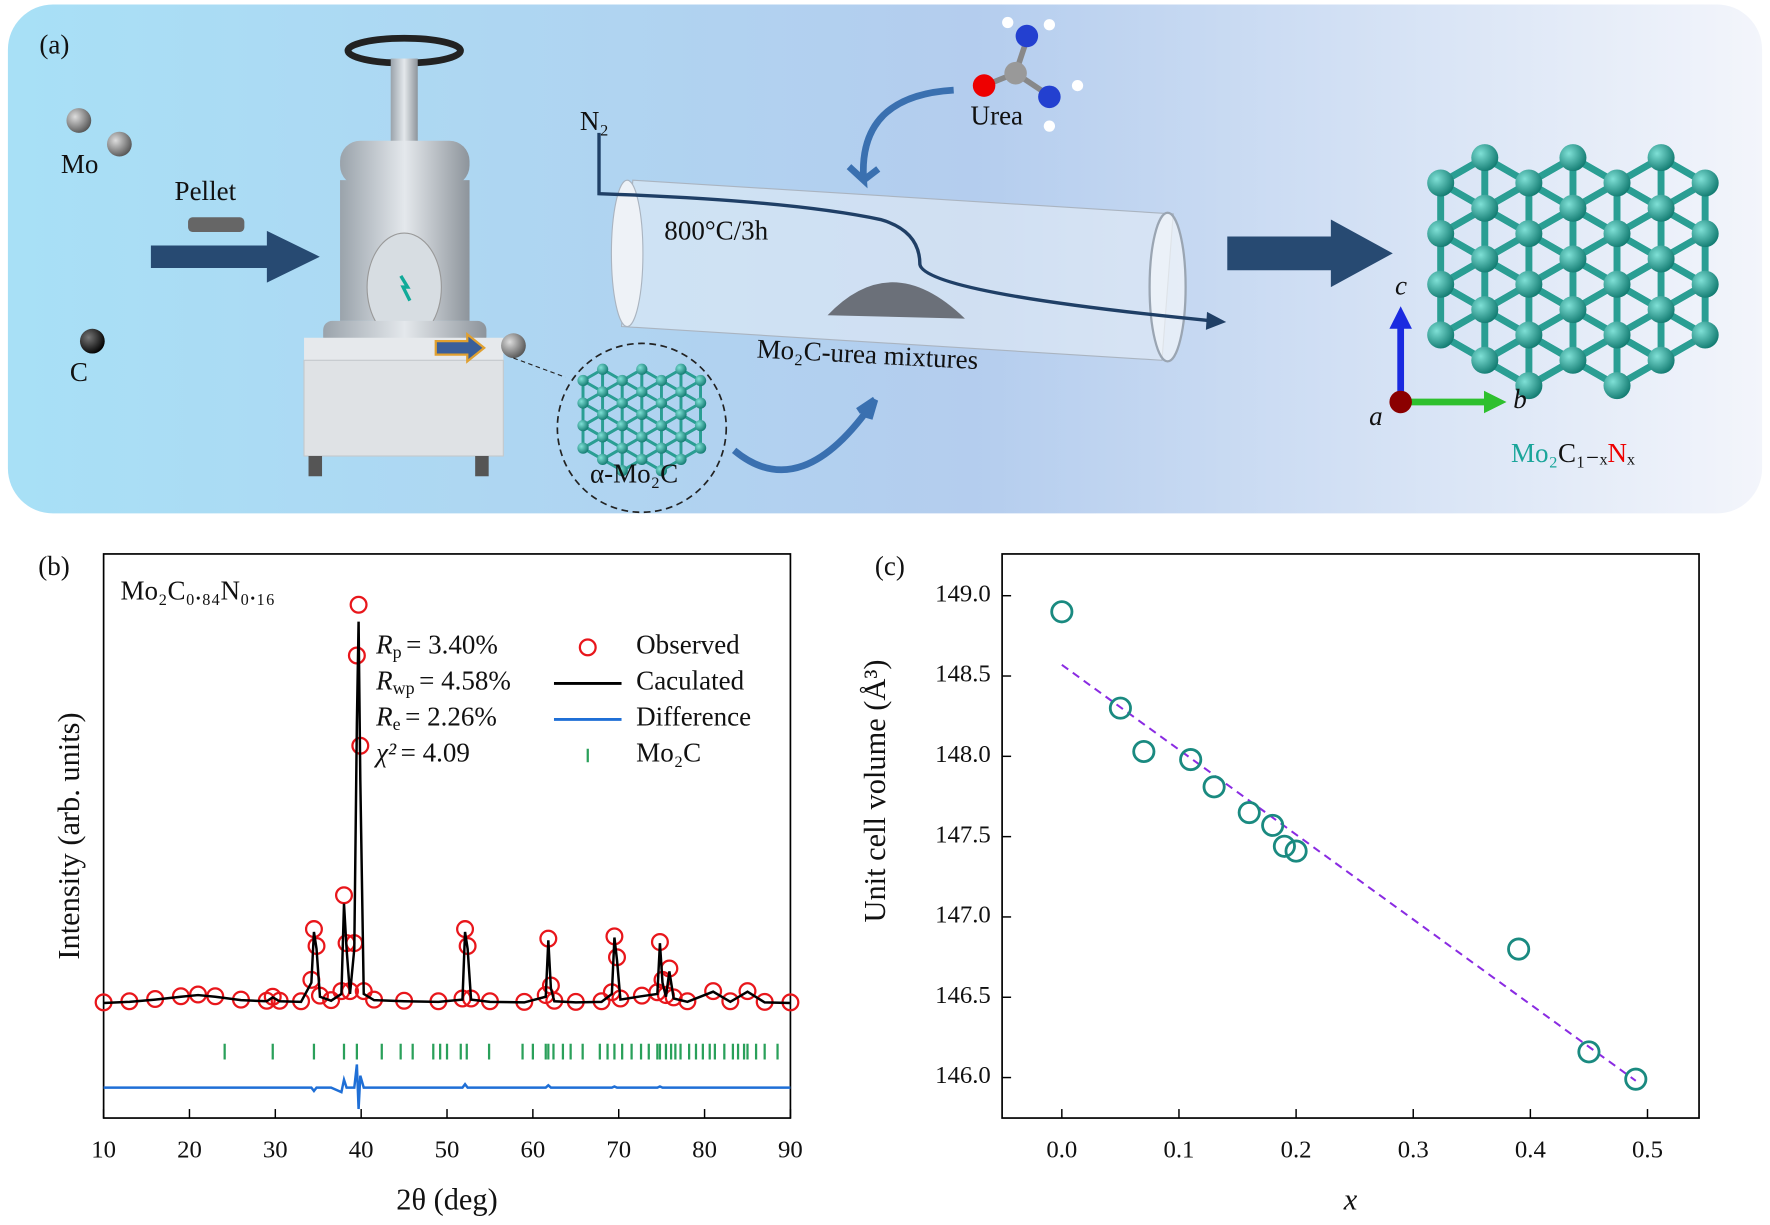 The height and width of the screenshot is (1225, 1770). I want to click on y-tick-label: 147.5, so click(963, 834).